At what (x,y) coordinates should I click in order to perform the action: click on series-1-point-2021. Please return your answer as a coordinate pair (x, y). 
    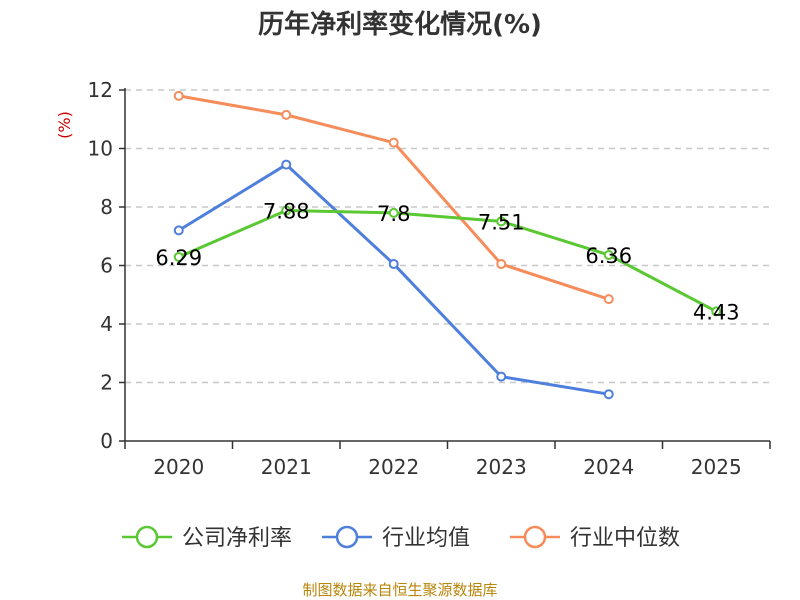
    Looking at the image, I should click on (286, 164).